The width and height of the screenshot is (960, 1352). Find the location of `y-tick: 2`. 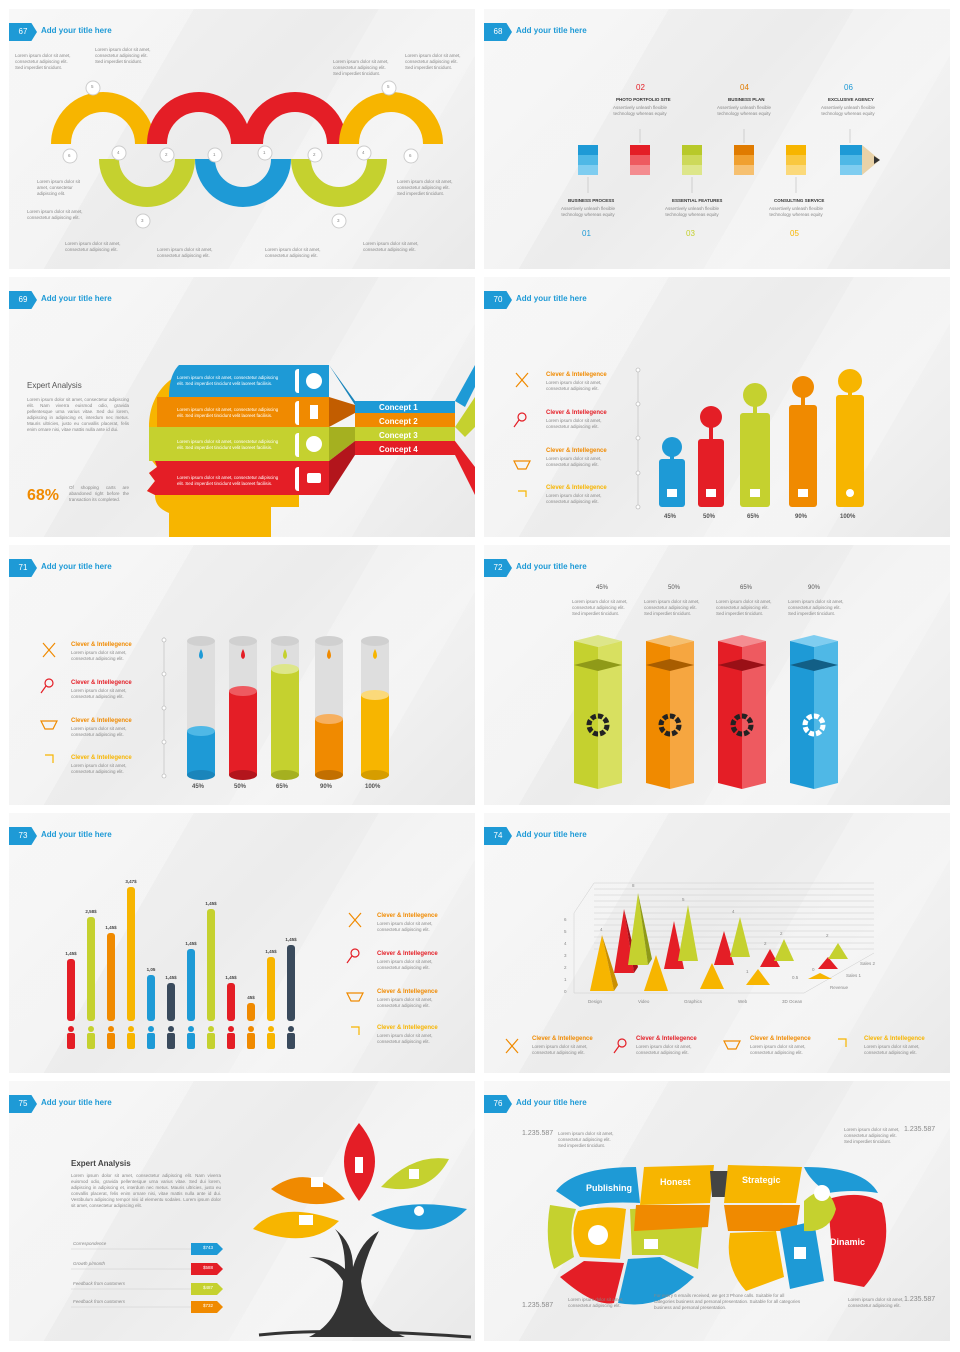

y-tick: 2 is located at coordinates (565, 967).